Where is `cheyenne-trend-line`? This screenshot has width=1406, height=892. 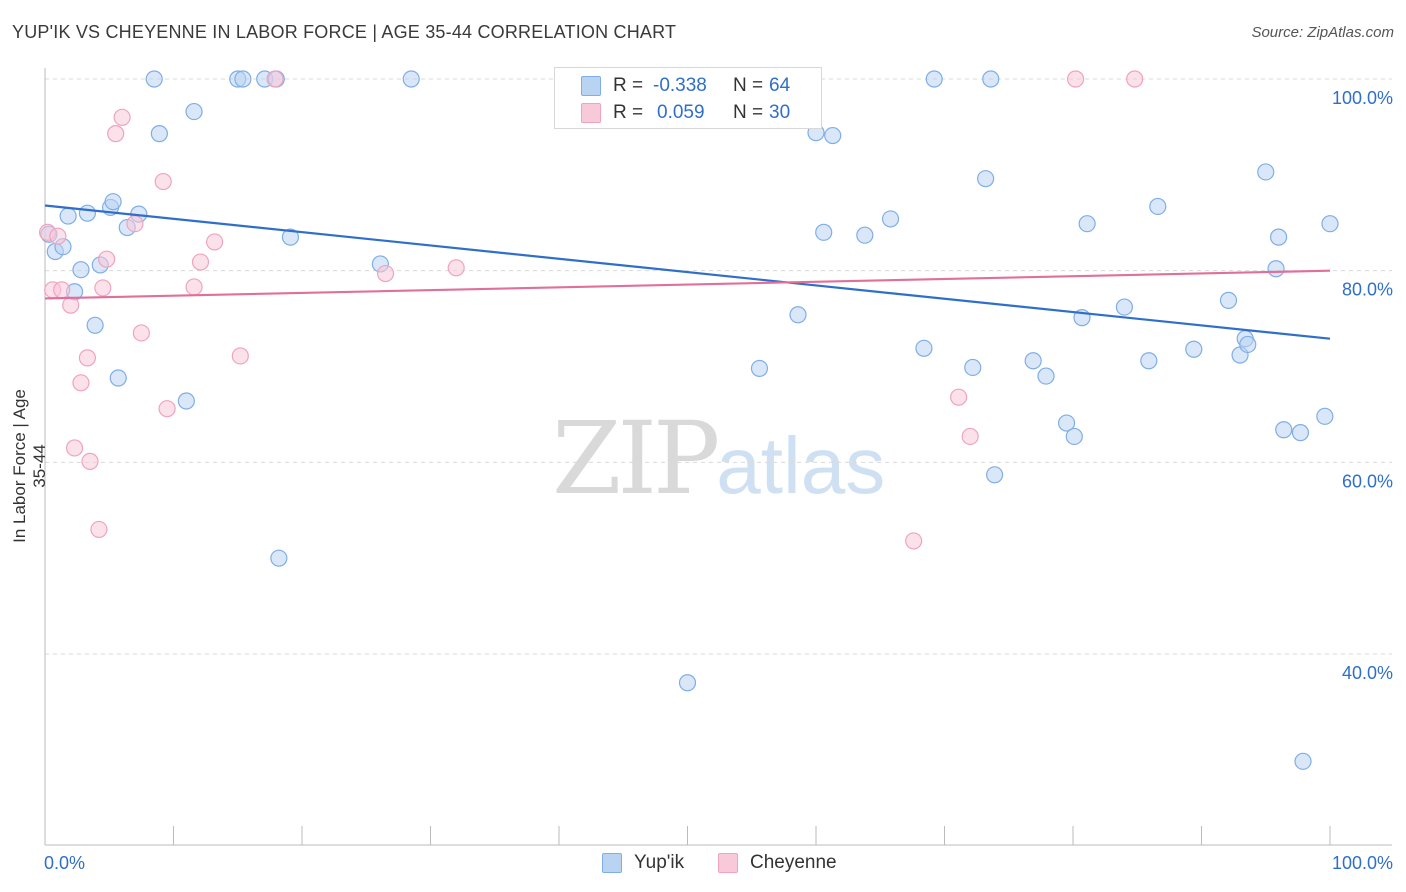 cheyenne-trend-line is located at coordinates (687, 284).